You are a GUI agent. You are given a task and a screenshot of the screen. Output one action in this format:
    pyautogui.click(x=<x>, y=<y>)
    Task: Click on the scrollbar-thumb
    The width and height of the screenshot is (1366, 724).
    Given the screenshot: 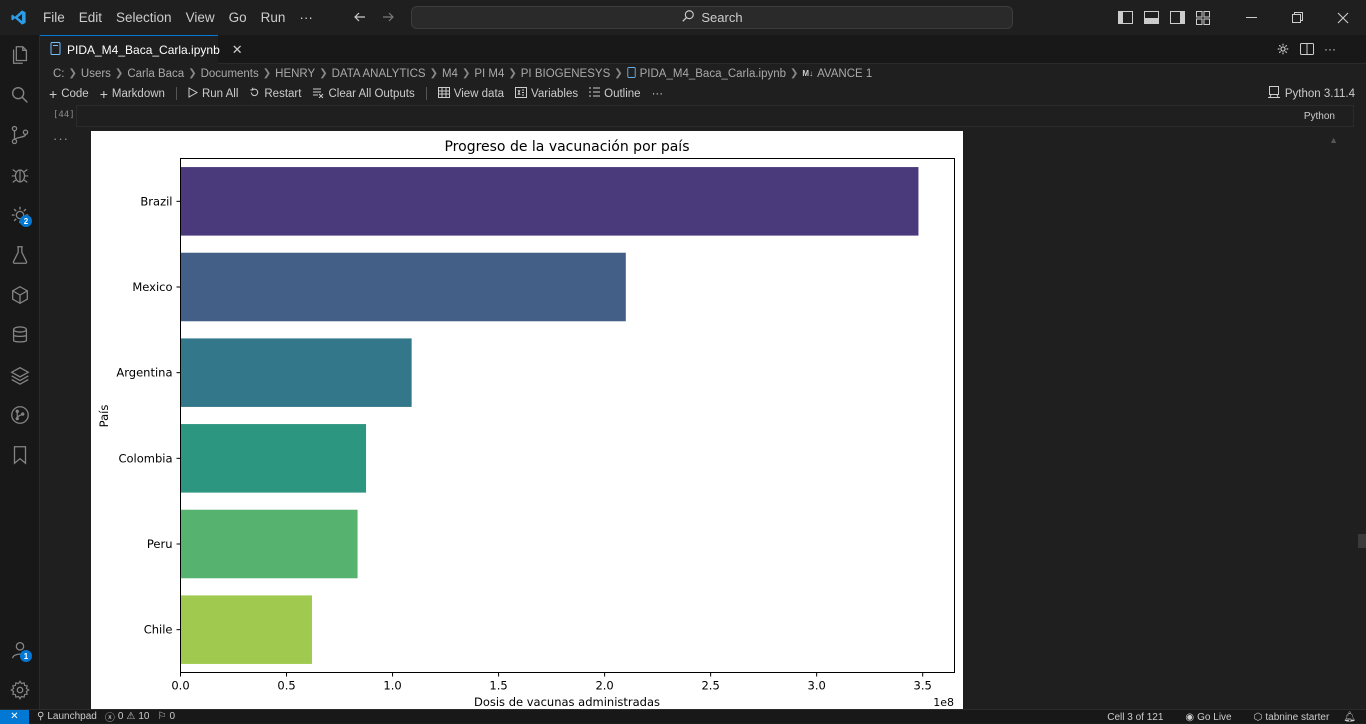 What is the action you would take?
    pyautogui.click(x=1362, y=541)
    